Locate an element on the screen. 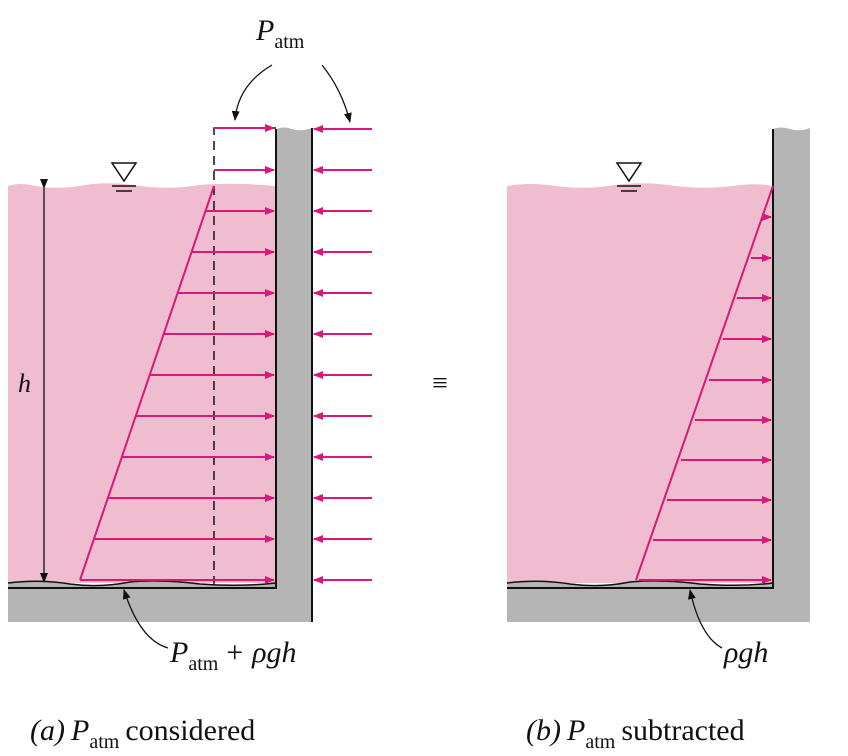 The width and height of the screenshot is (848, 756). bottom-label-b: ρgh is located at coordinates (745, 652).